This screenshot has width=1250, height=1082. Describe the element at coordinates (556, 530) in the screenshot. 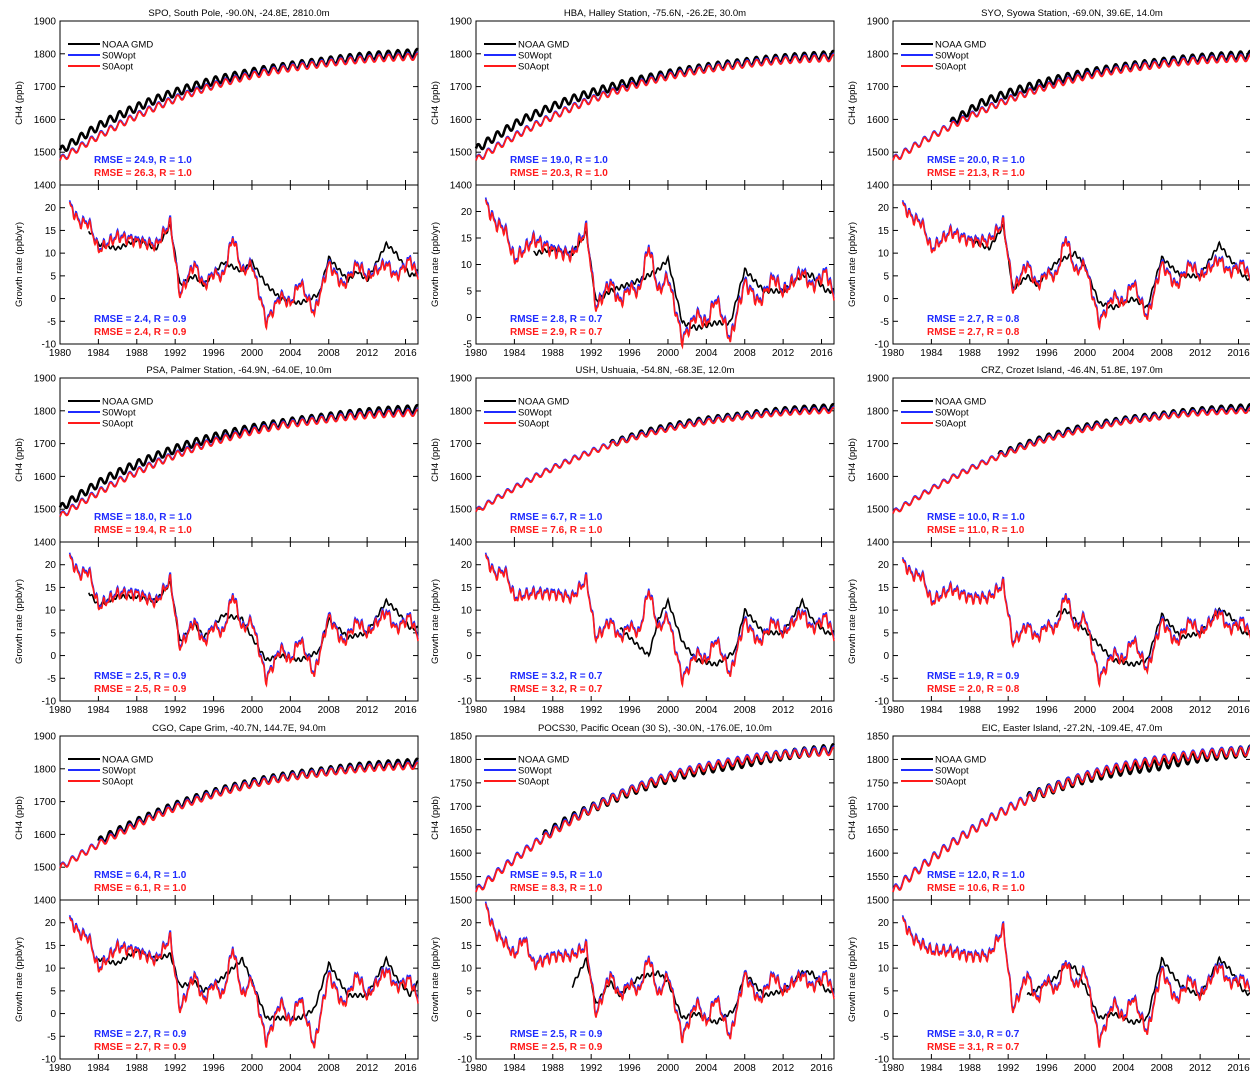

I see `rmse-stat-label: RMSE = 7.6, R = 1.0` at that location.